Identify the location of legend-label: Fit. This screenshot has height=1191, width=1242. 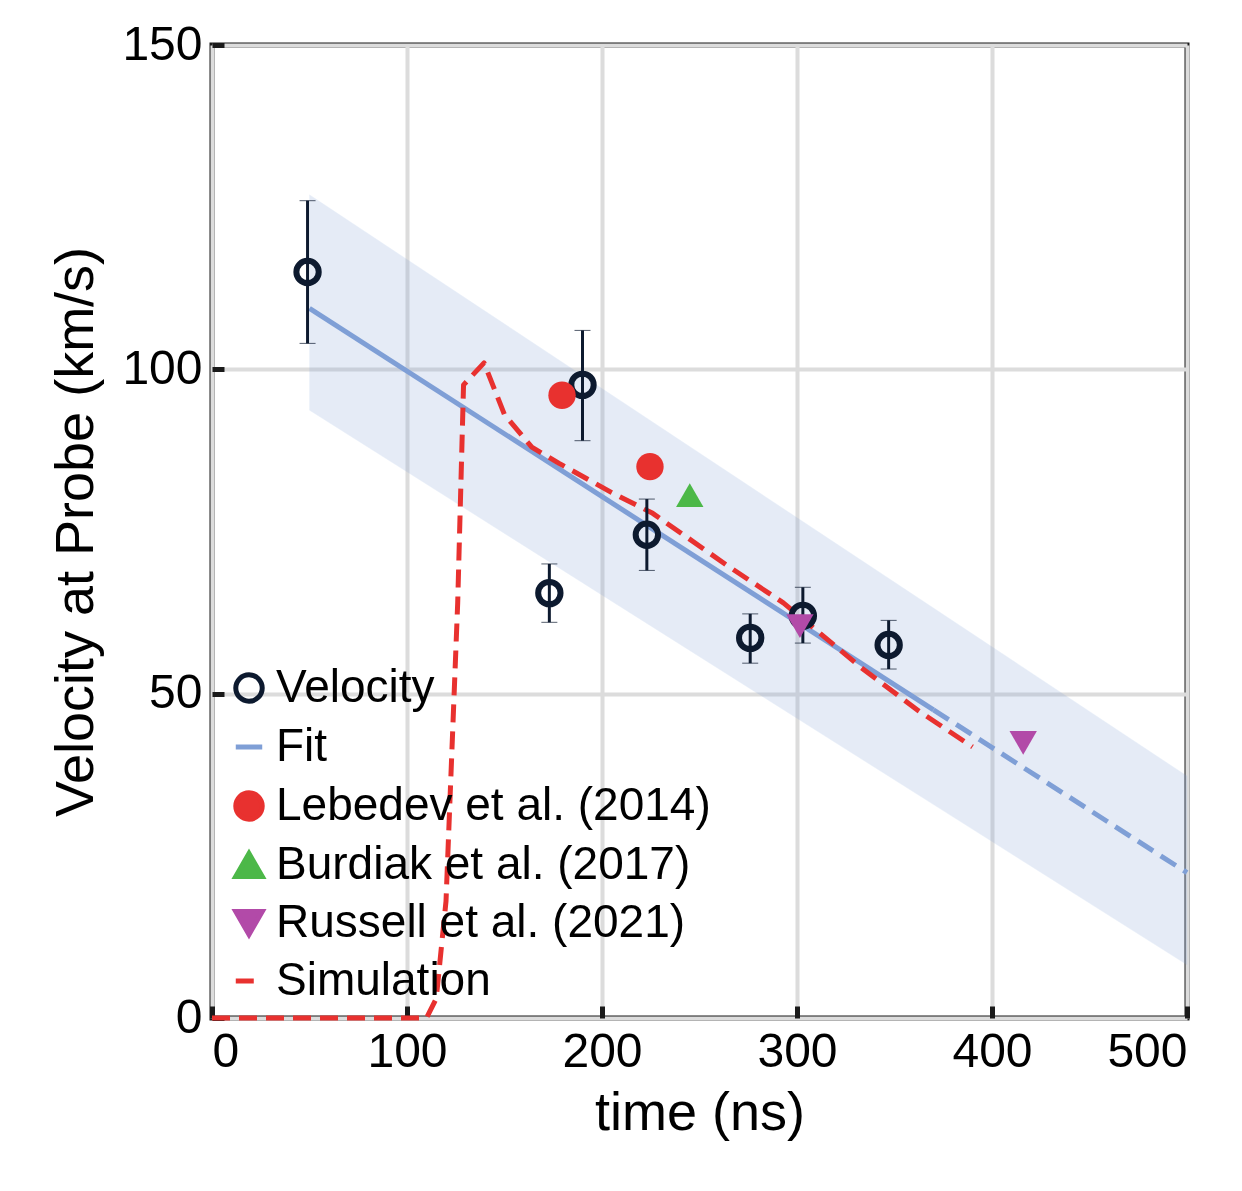
(302, 745).